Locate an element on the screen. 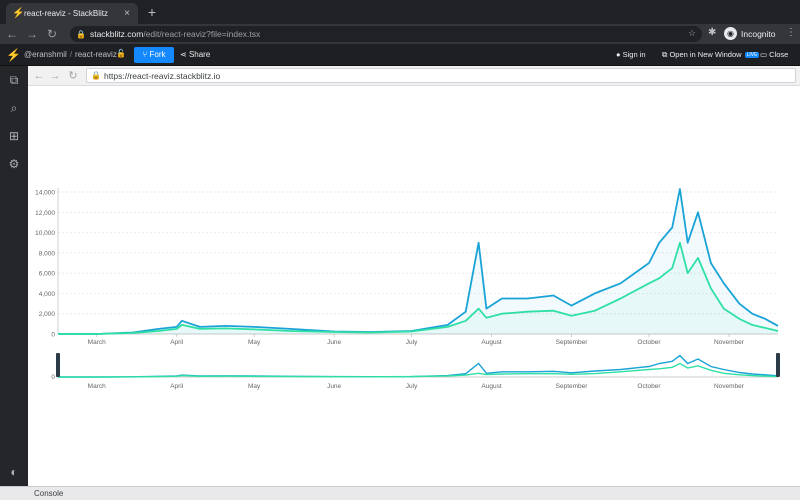 This screenshot has height=500, width=800. fork-button: ⑂ Fork is located at coordinates (154, 55).